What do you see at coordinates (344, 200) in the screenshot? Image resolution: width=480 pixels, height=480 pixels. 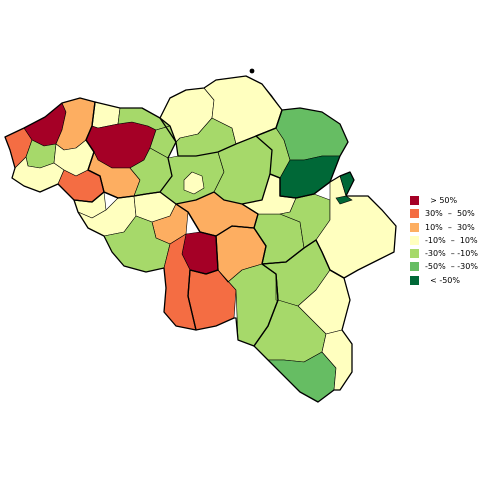 I see `eastern-enclave` at bounding box center [344, 200].